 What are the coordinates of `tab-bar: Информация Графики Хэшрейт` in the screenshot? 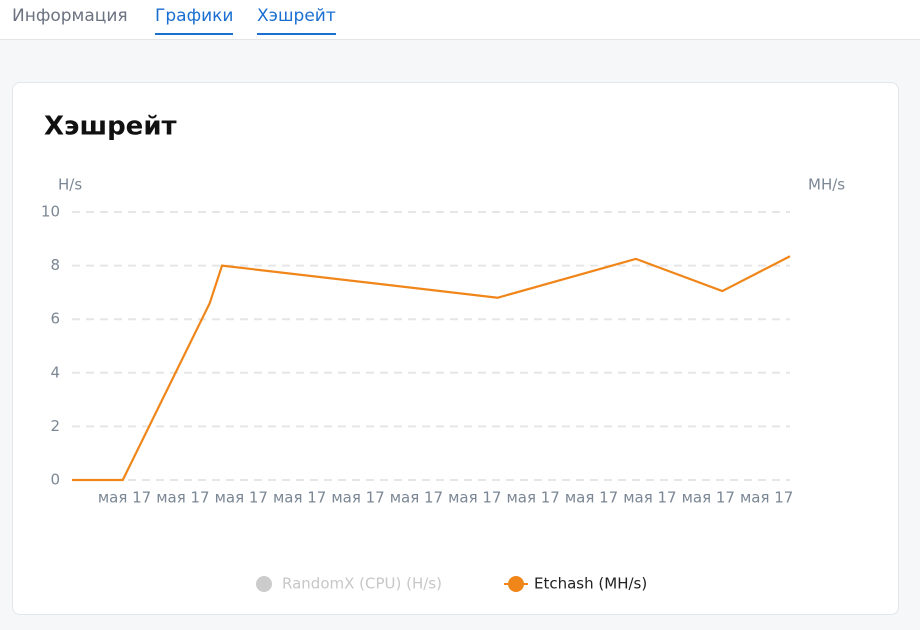 It's located at (460, 20).